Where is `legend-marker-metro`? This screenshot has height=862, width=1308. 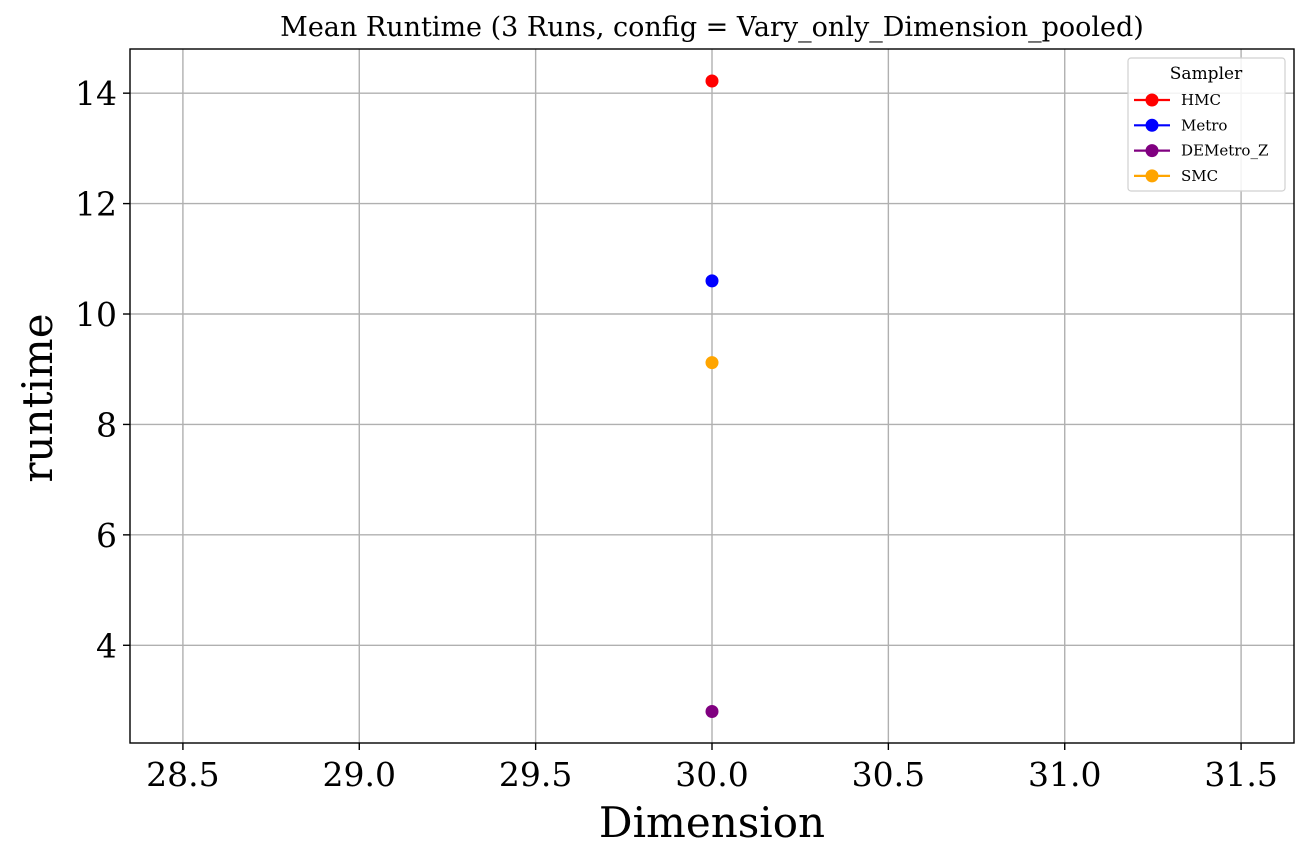
legend-marker-metro is located at coordinates (1152, 125).